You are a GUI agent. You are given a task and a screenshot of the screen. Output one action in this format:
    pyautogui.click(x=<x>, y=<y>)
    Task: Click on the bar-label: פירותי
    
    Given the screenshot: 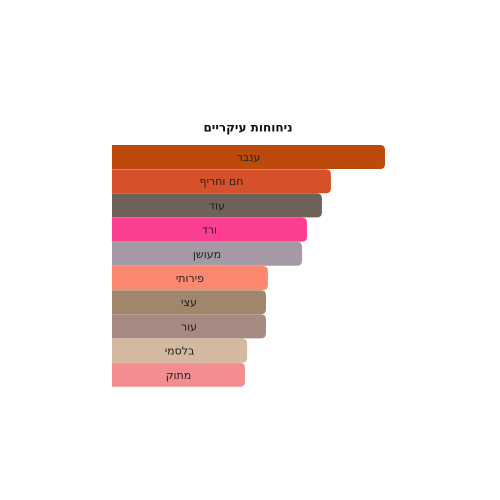 What is the action you would take?
    pyautogui.click(x=190, y=278)
    